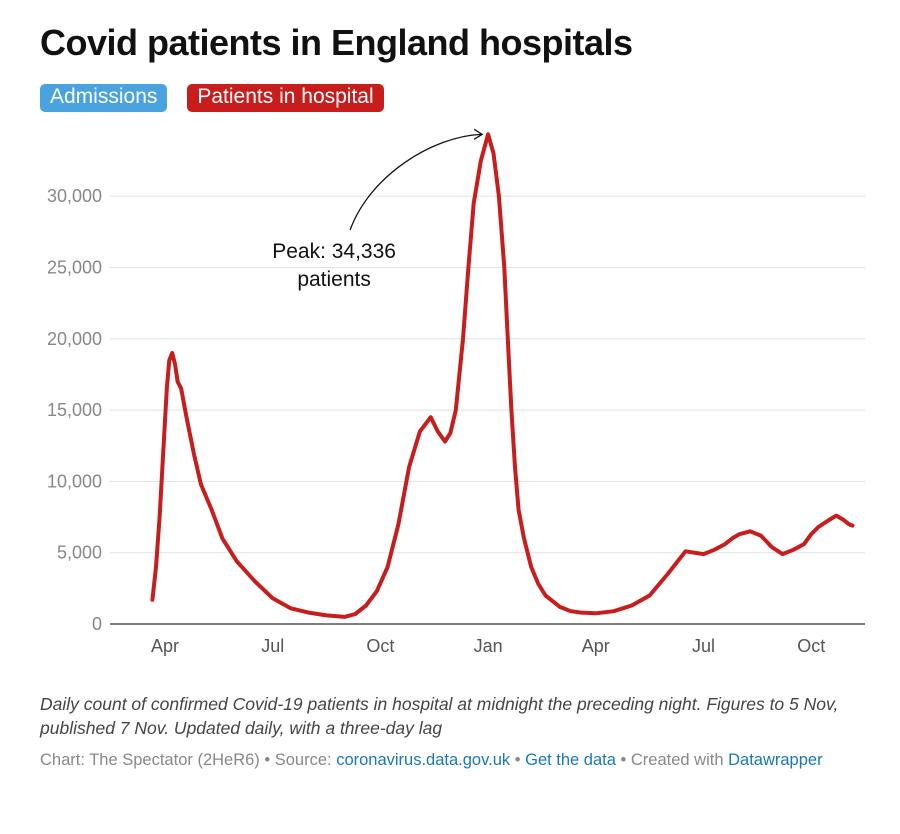  I want to click on y-tick-label: 5,000, so click(79, 553).